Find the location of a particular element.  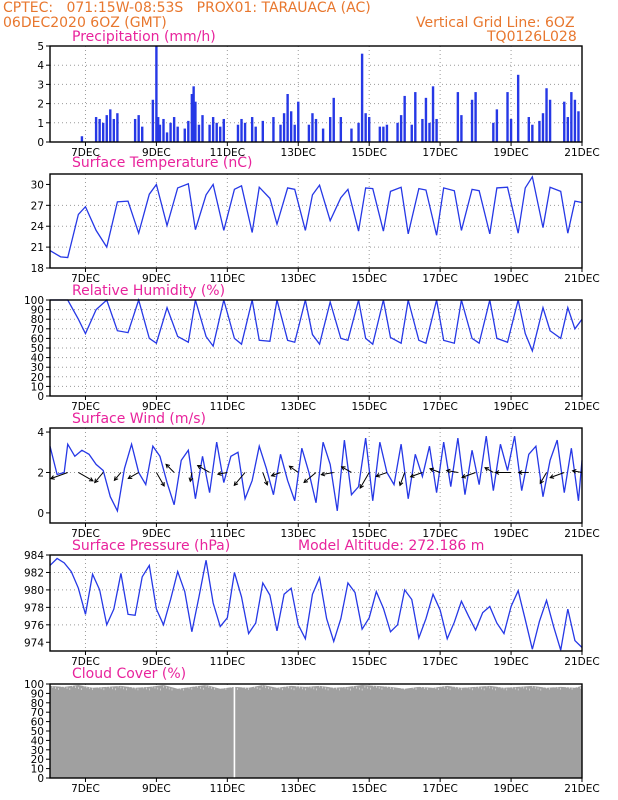

y-tick-label: 5 is located at coordinates (40, 47).